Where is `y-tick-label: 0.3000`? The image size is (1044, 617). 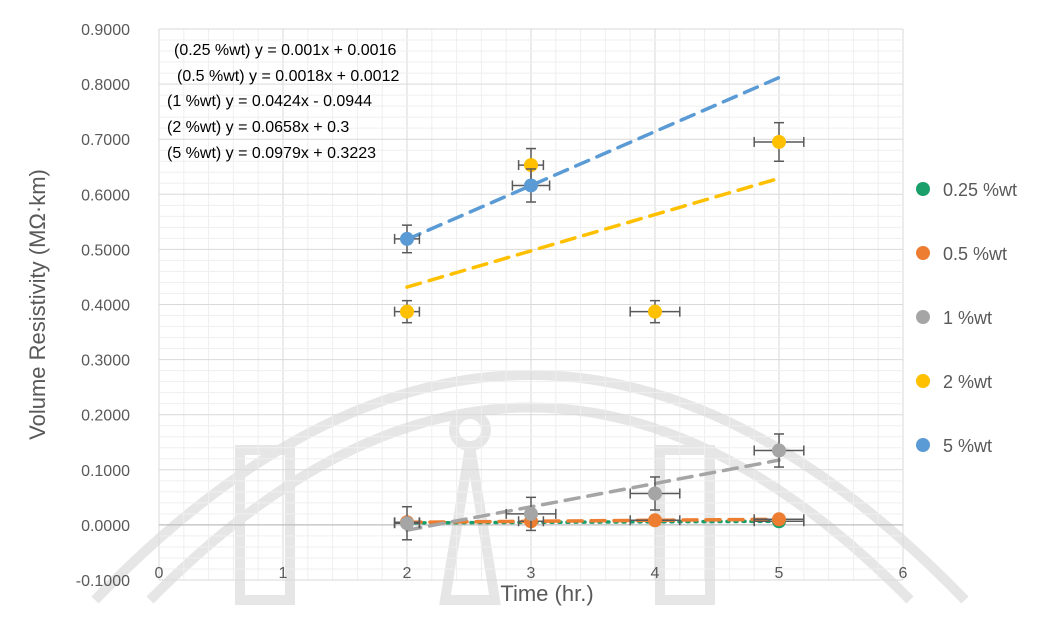
y-tick-label: 0.3000 is located at coordinates (105, 361).